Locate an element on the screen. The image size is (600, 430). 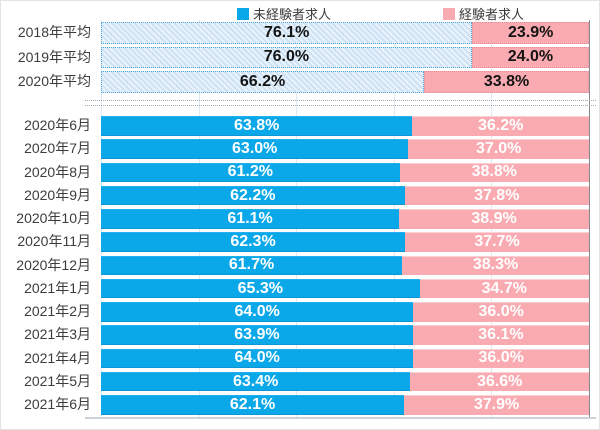
bar-segment-inexperienced: 62.3% is located at coordinates (253, 242).